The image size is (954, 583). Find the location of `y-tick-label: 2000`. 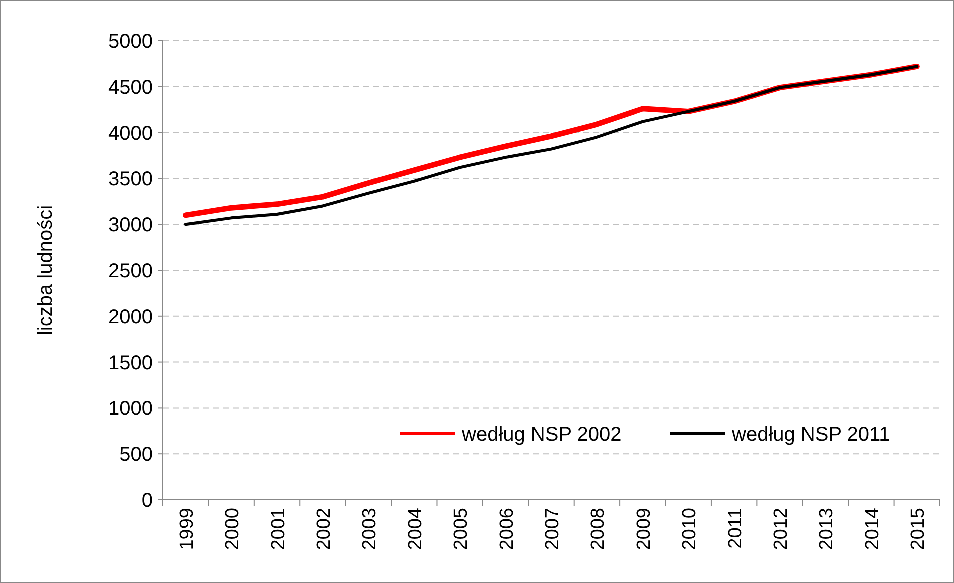

y-tick-label: 2000 is located at coordinates (130, 317).